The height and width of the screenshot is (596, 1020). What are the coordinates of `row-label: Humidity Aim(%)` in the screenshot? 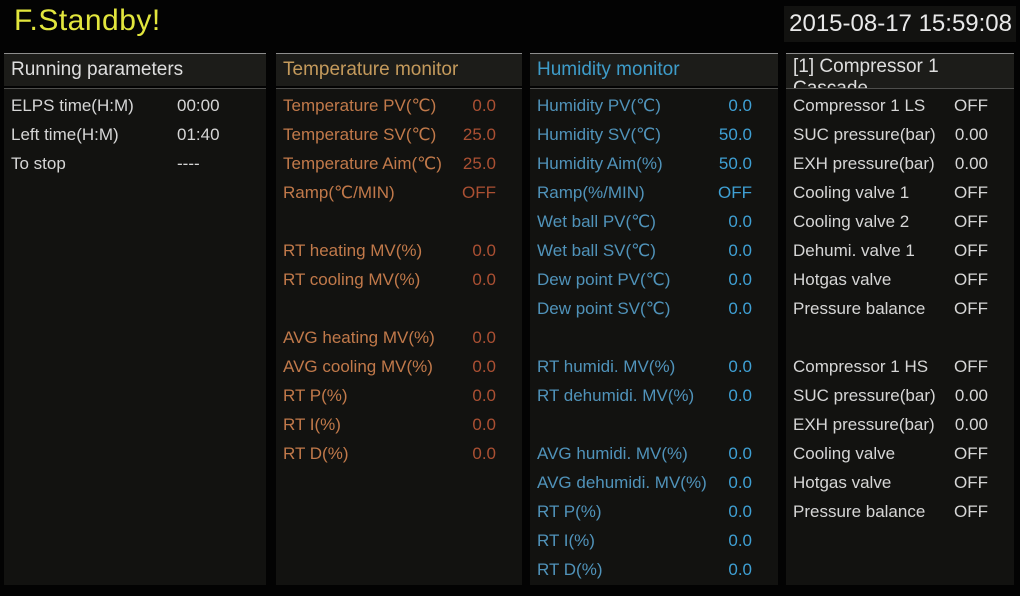 It's located at (600, 163).